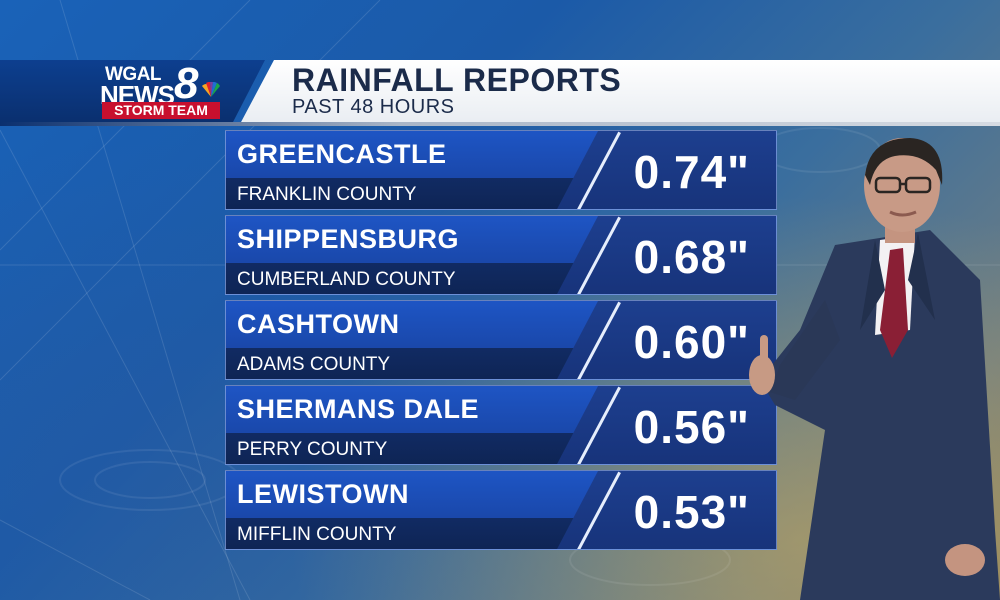 The width and height of the screenshot is (1000, 600). I want to click on rainfall-amount: 0.68", so click(691, 257).